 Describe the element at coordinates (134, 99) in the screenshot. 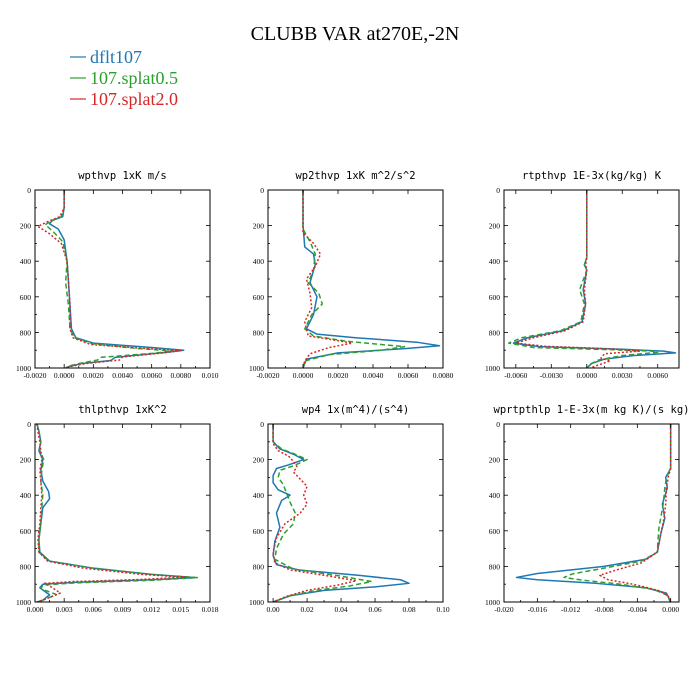

I see `legend-label: 107.splat2.0` at that location.